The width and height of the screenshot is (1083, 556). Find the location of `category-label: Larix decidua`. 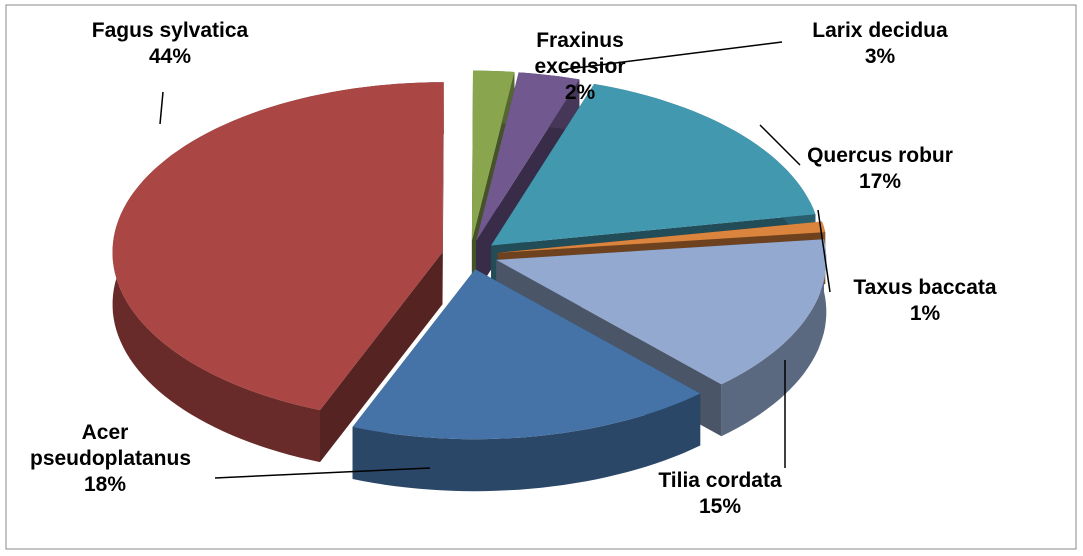

category-label: Larix decidua is located at coordinates (880, 30).